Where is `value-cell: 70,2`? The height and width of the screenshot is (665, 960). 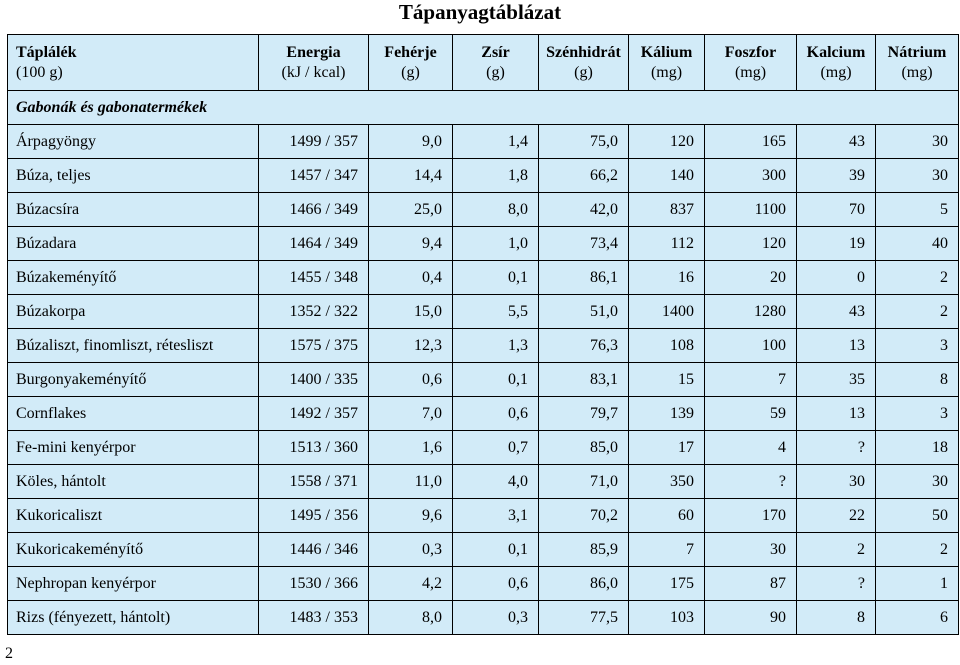
value-cell: 70,2 is located at coordinates (583, 515).